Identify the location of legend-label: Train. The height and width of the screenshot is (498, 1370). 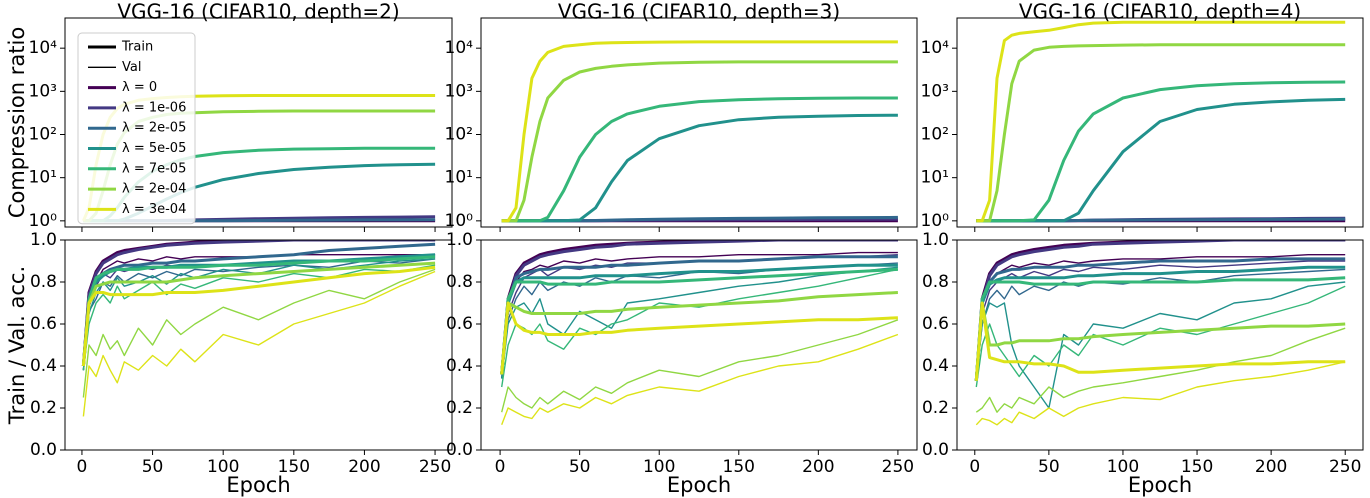
(137, 47).